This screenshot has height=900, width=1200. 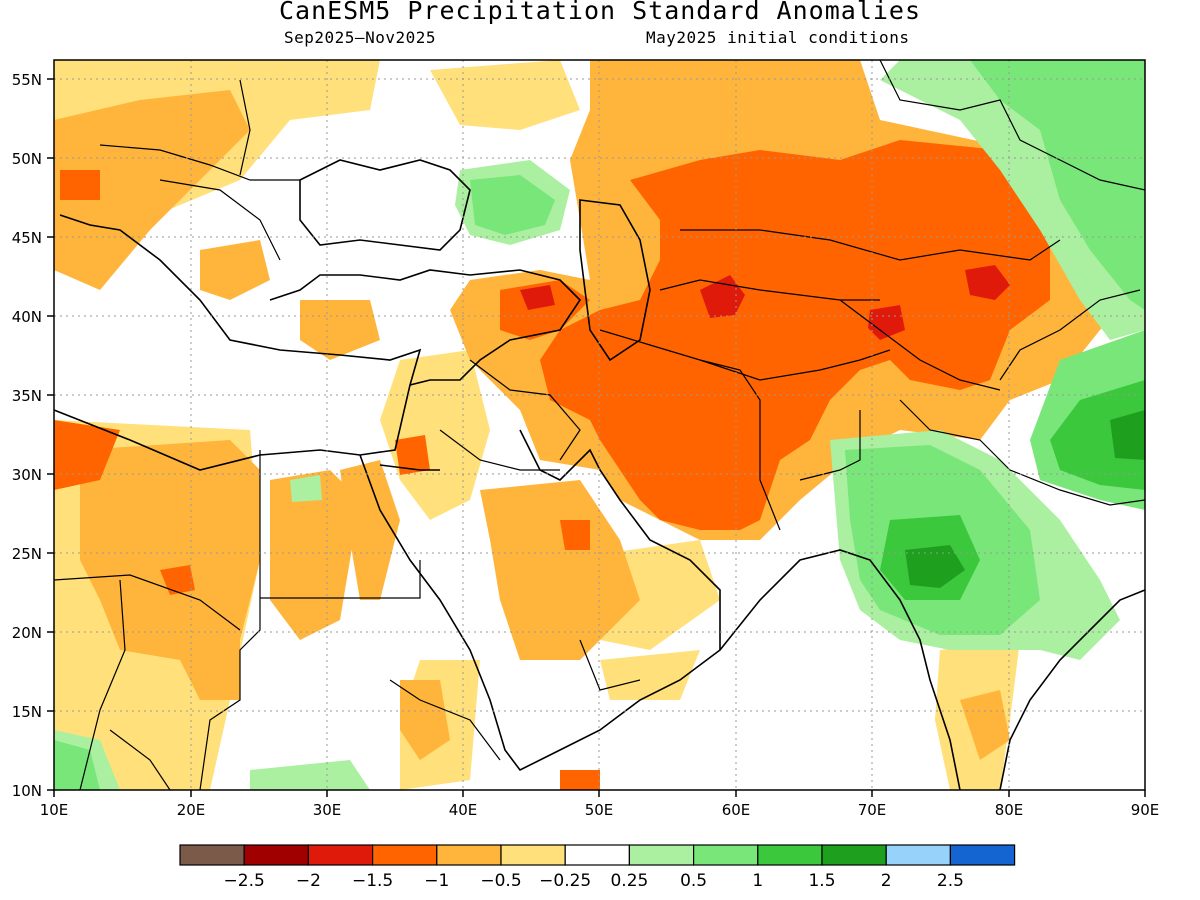 What do you see at coordinates (463, 810) in the screenshot?
I see `lon-label: 40E` at bounding box center [463, 810].